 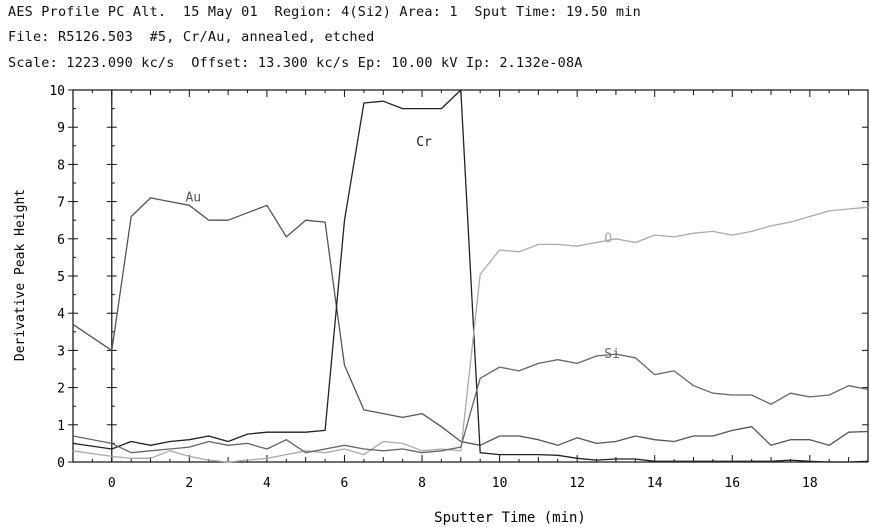 What do you see at coordinates (267, 483) in the screenshot?
I see `x-tick-label: 4` at bounding box center [267, 483].